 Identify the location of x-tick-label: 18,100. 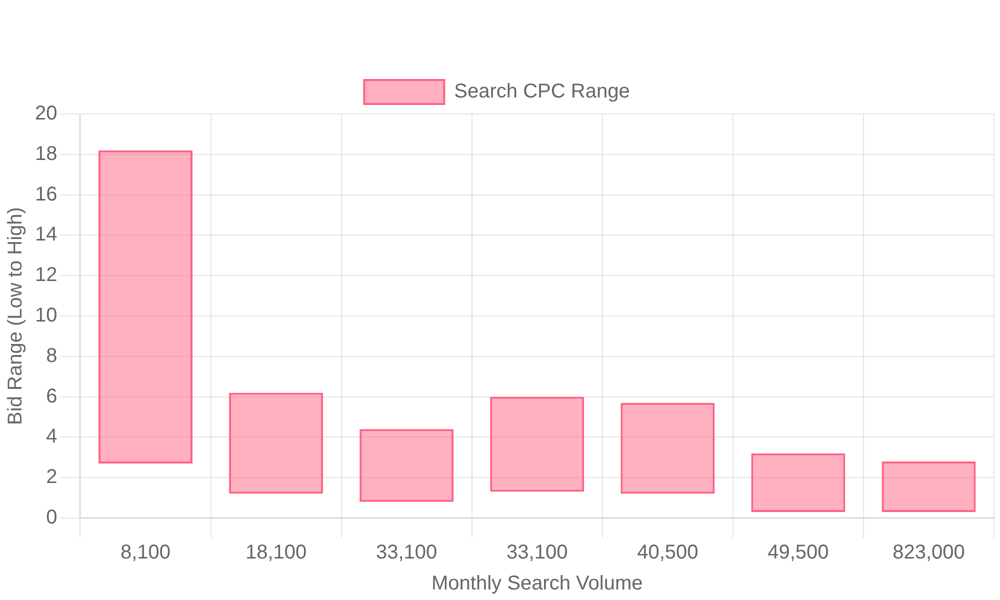
(276, 553).